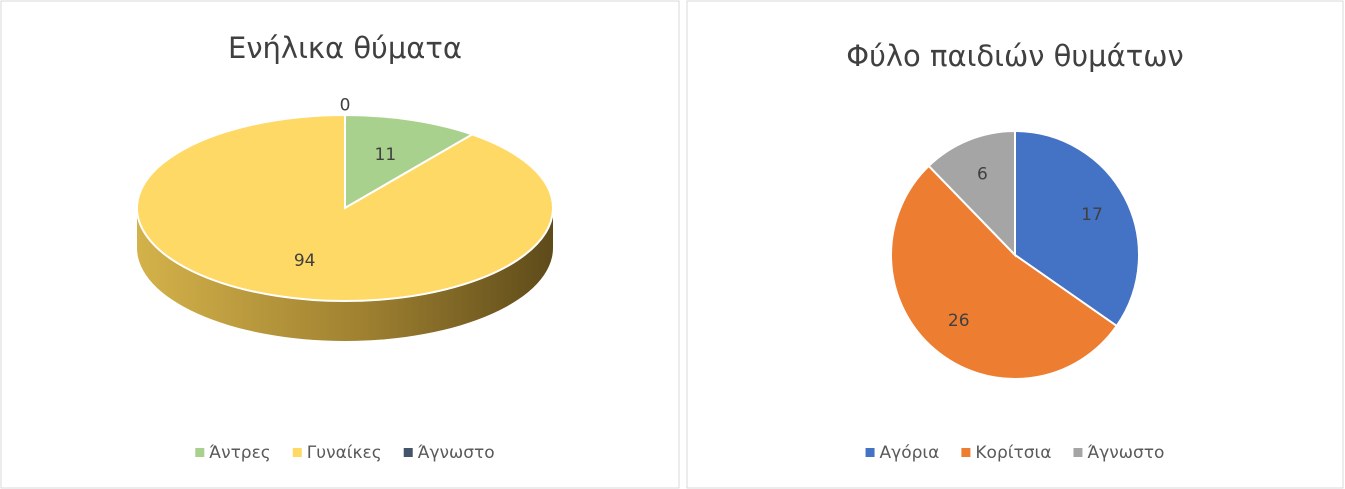 This screenshot has height=489, width=1345. What do you see at coordinates (1092, 215) in the screenshot?
I see `data-label: 17` at bounding box center [1092, 215].